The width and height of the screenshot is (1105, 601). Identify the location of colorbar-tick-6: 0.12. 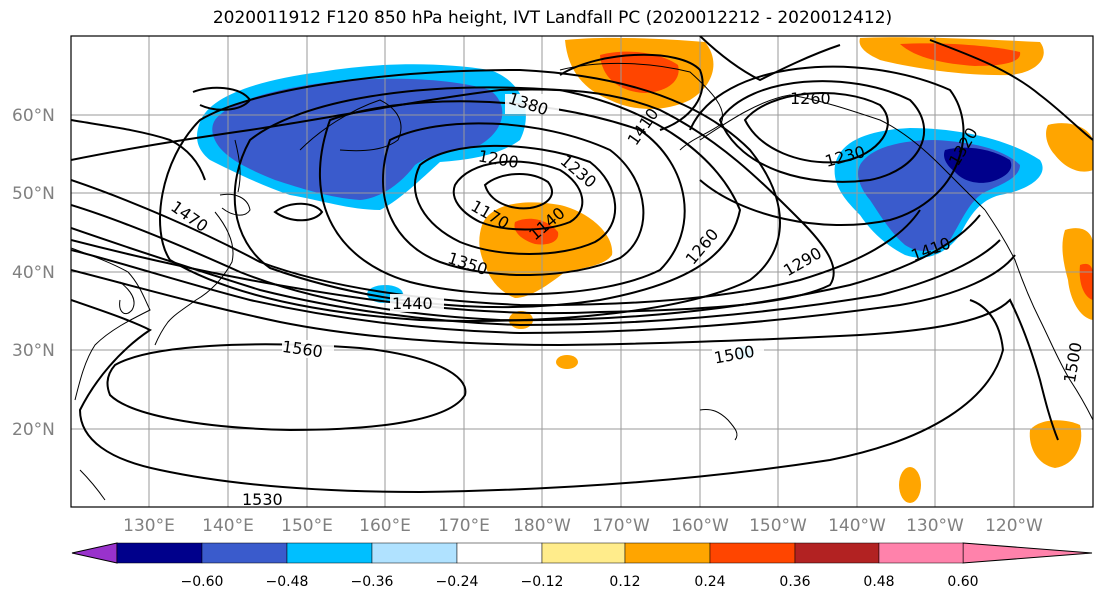
(624, 582).